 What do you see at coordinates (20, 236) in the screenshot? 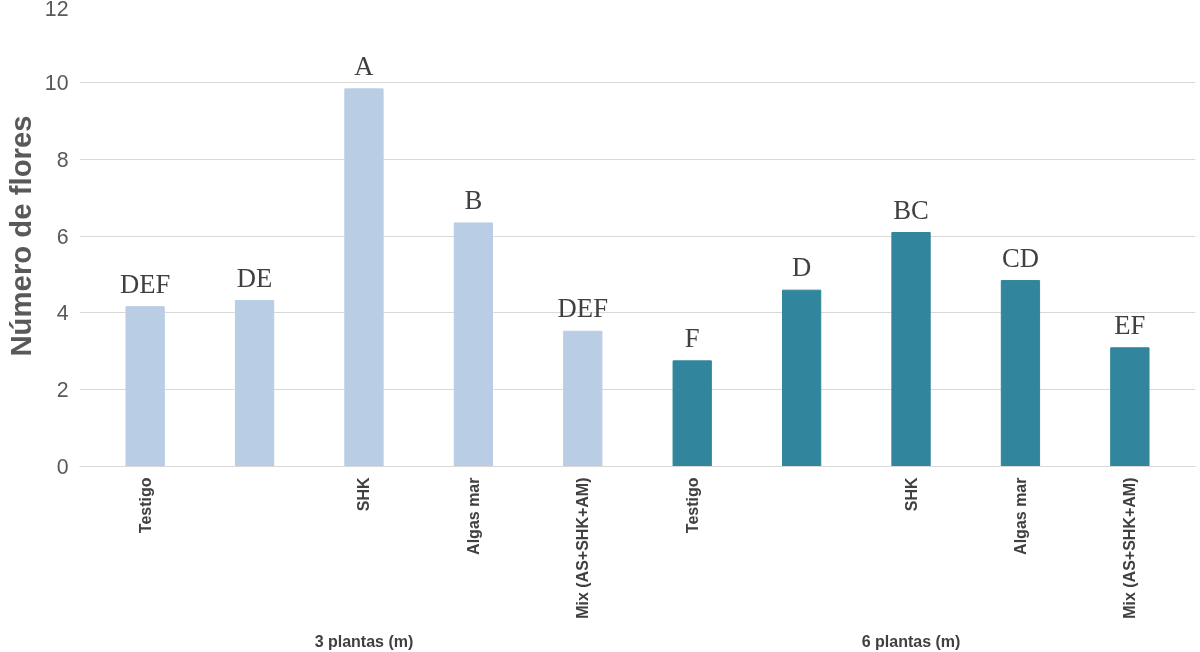
I see `y-axis-title: Número de flores` at bounding box center [20, 236].